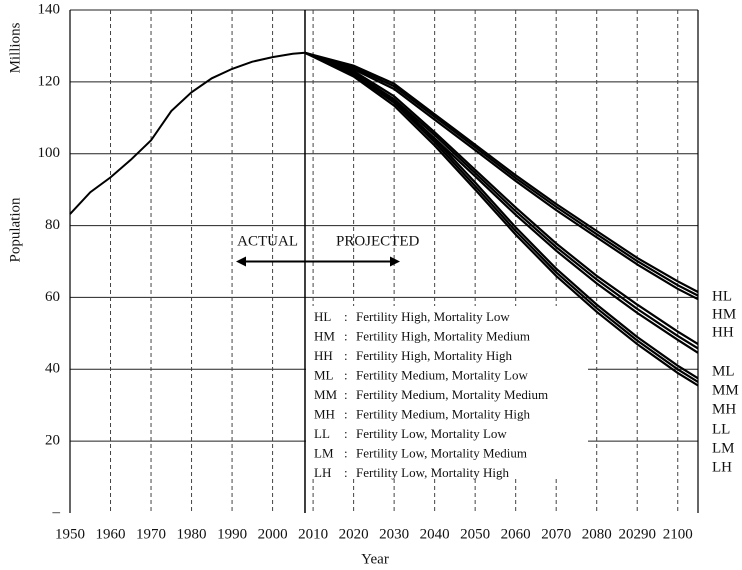  What do you see at coordinates (52, 225) in the screenshot?
I see `y-tick-label: 80` at bounding box center [52, 225].